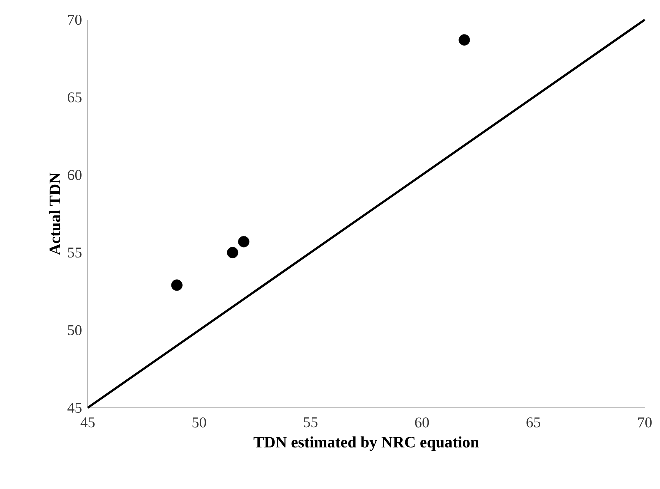 This screenshot has width=660, height=489. What do you see at coordinates (55, 214) in the screenshot?
I see `y-axis-title: Actual TDN` at bounding box center [55, 214].